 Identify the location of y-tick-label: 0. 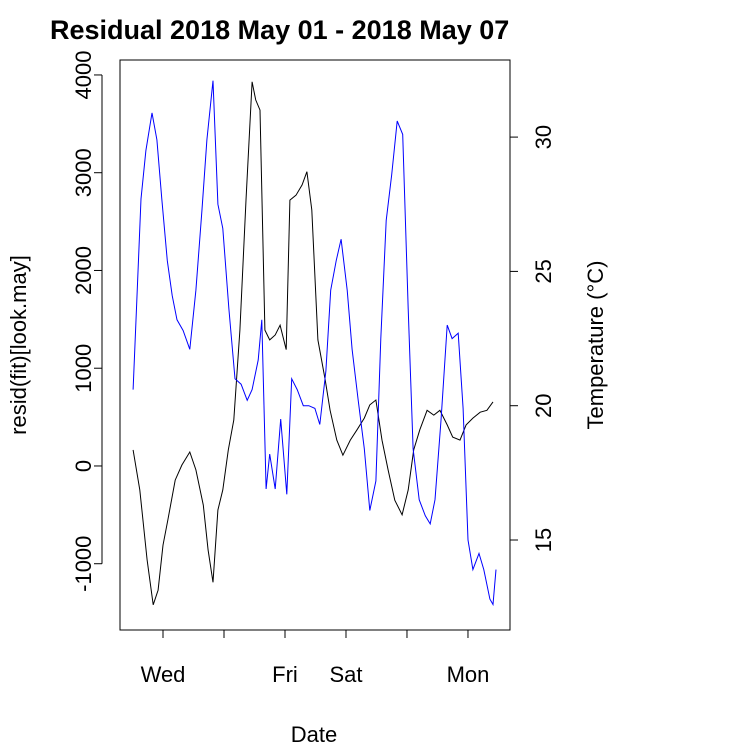
(83, 466).